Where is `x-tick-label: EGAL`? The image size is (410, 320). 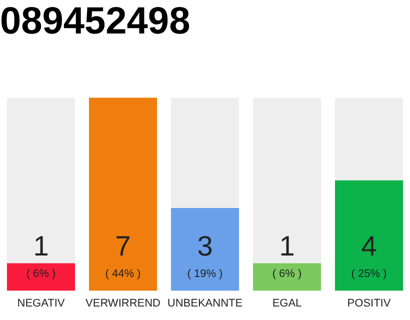 x-tick-label: EGAL is located at coordinates (287, 303).